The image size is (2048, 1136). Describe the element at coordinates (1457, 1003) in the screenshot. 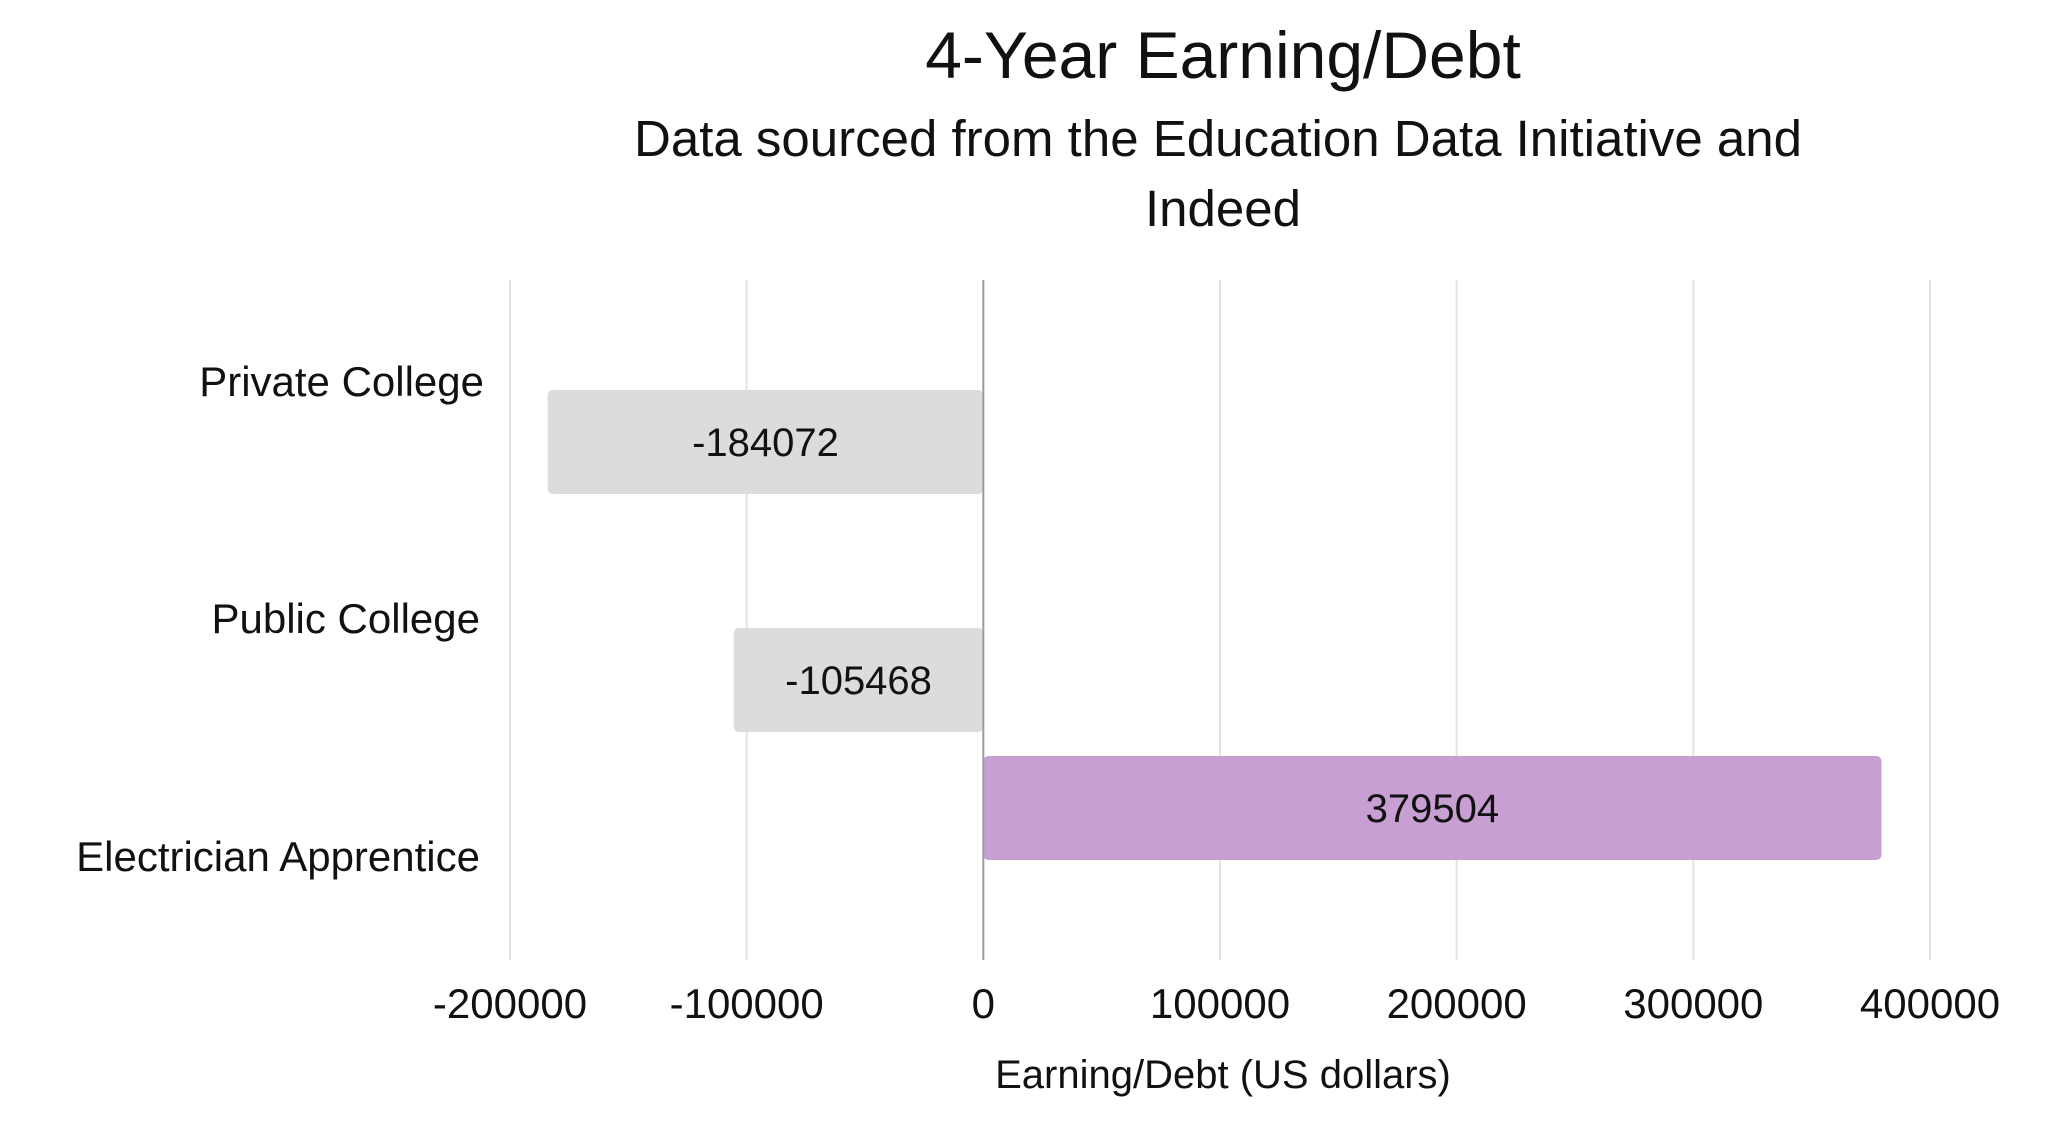

I see `x-tick-label: 200000` at that location.